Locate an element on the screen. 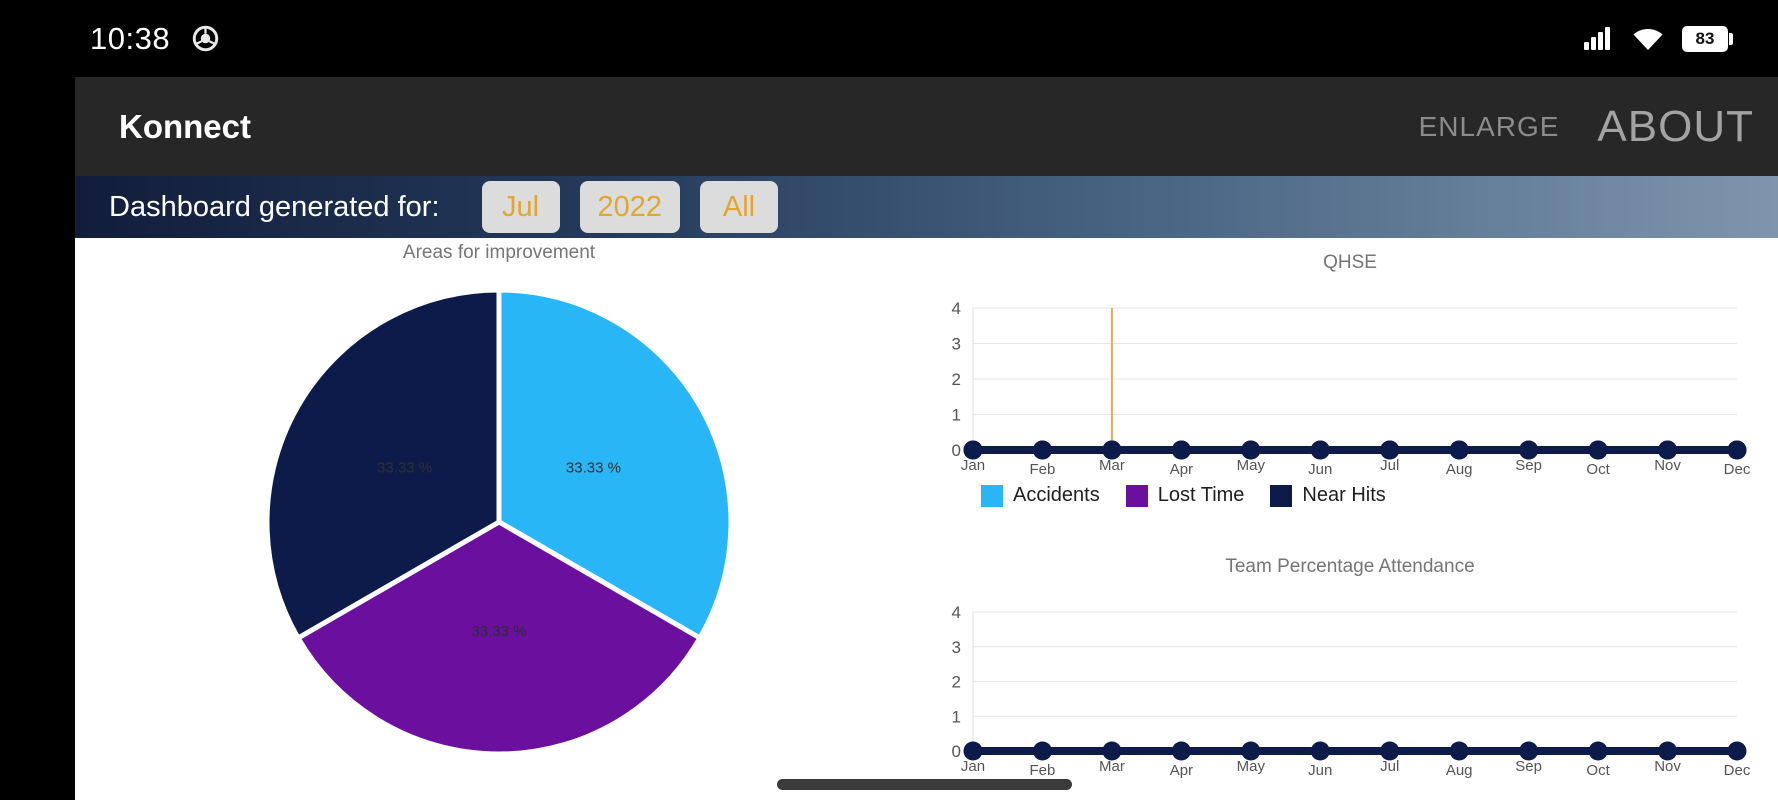 The width and height of the screenshot is (1778, 800). app-bar-actions: ENLARGE ABOUT is located at coordinates (1586, 127).